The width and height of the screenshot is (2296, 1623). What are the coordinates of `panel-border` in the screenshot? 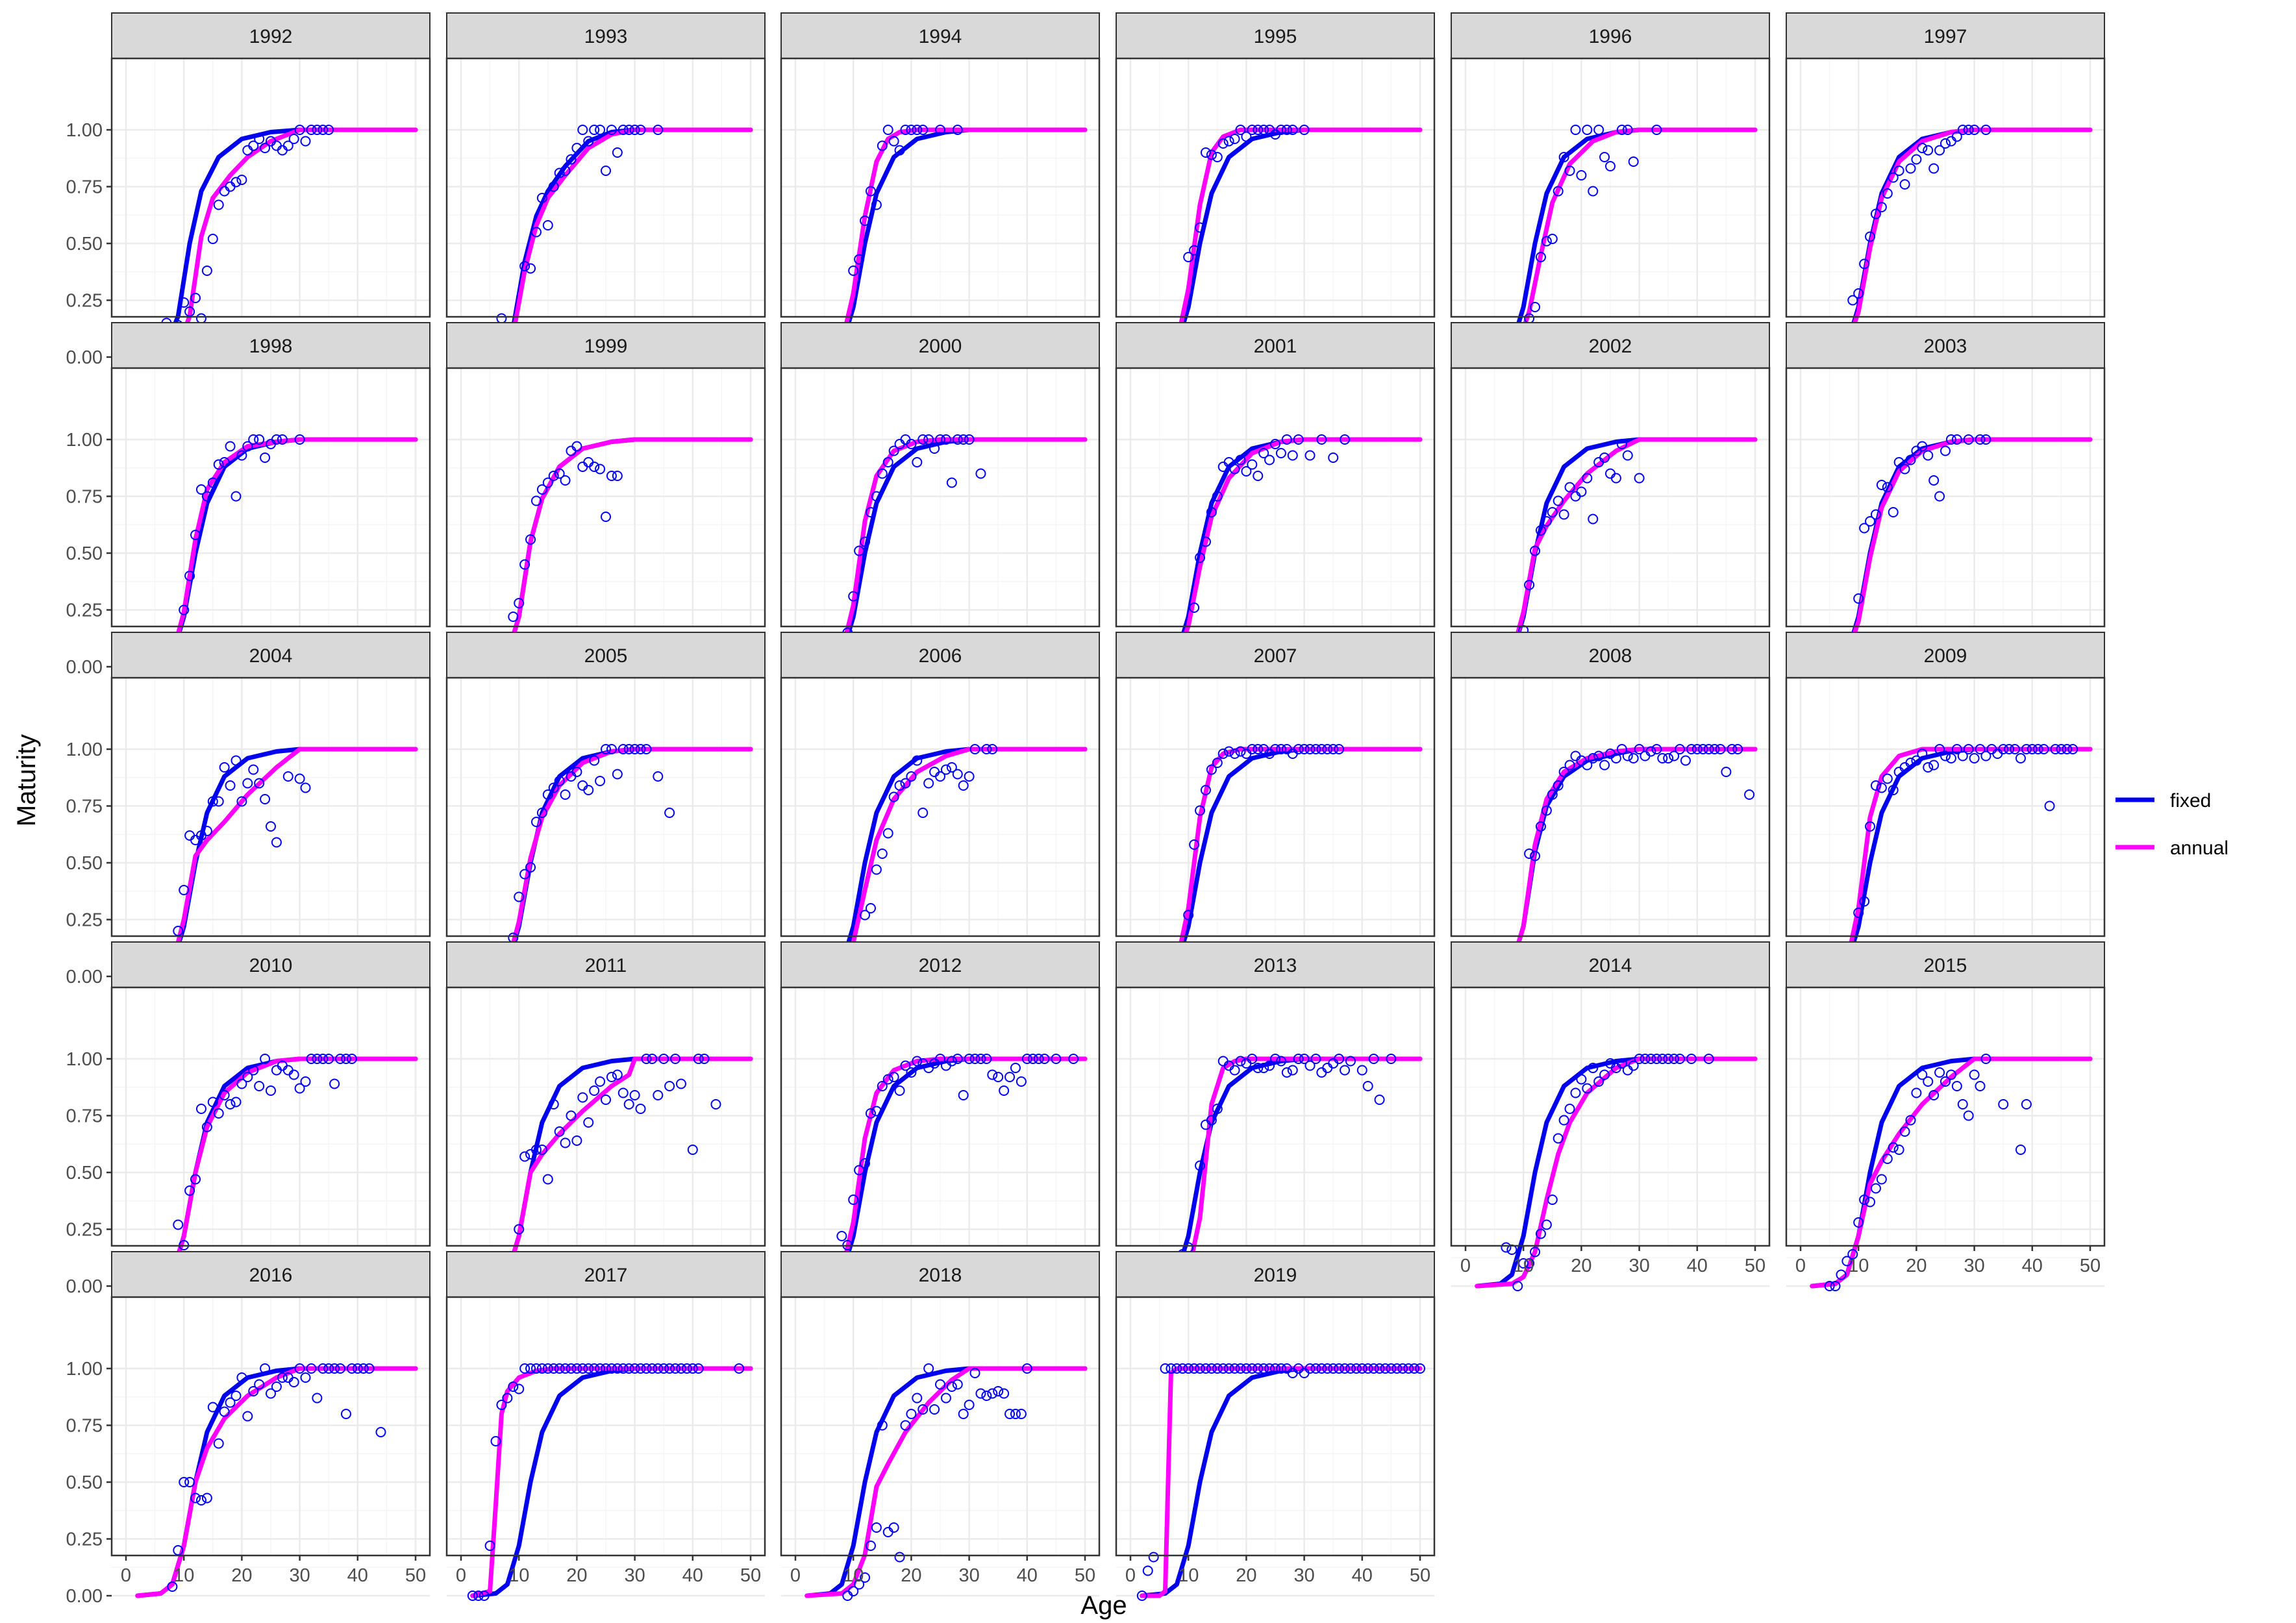 It's located at (1946, 497).